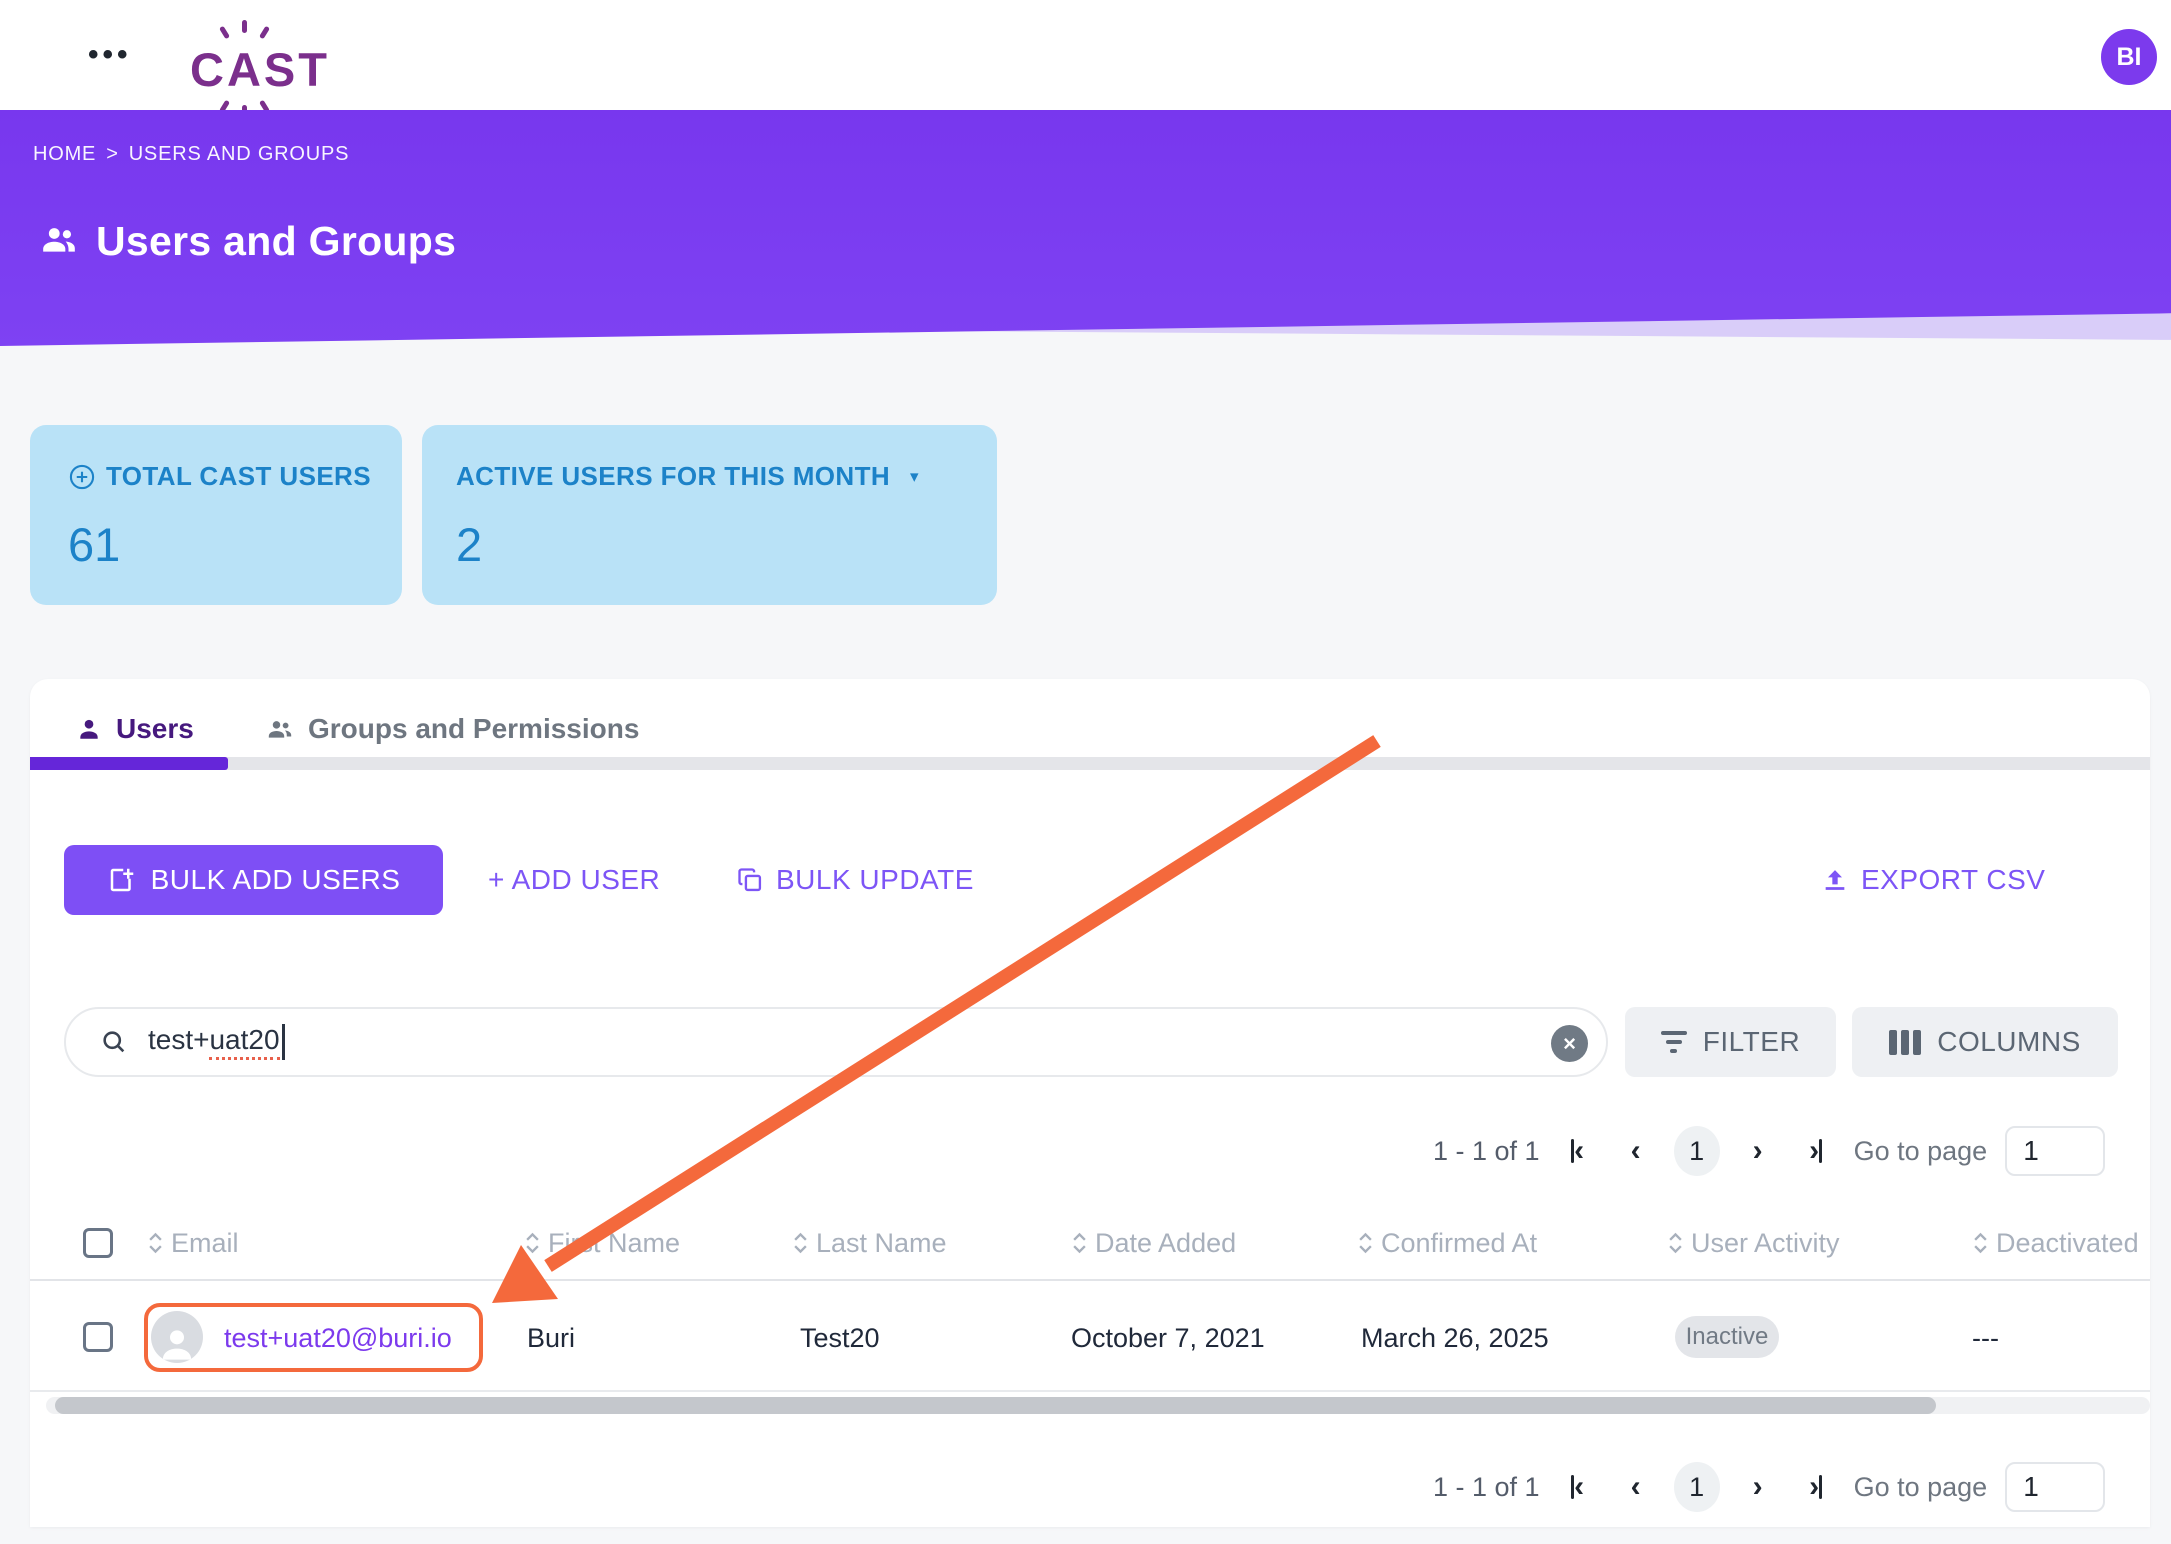  What do you see at coordinates (995, 1405) in the screenshot?
I see `horizontal-scrollbar-thumb` at bounding box center [995, 1405].